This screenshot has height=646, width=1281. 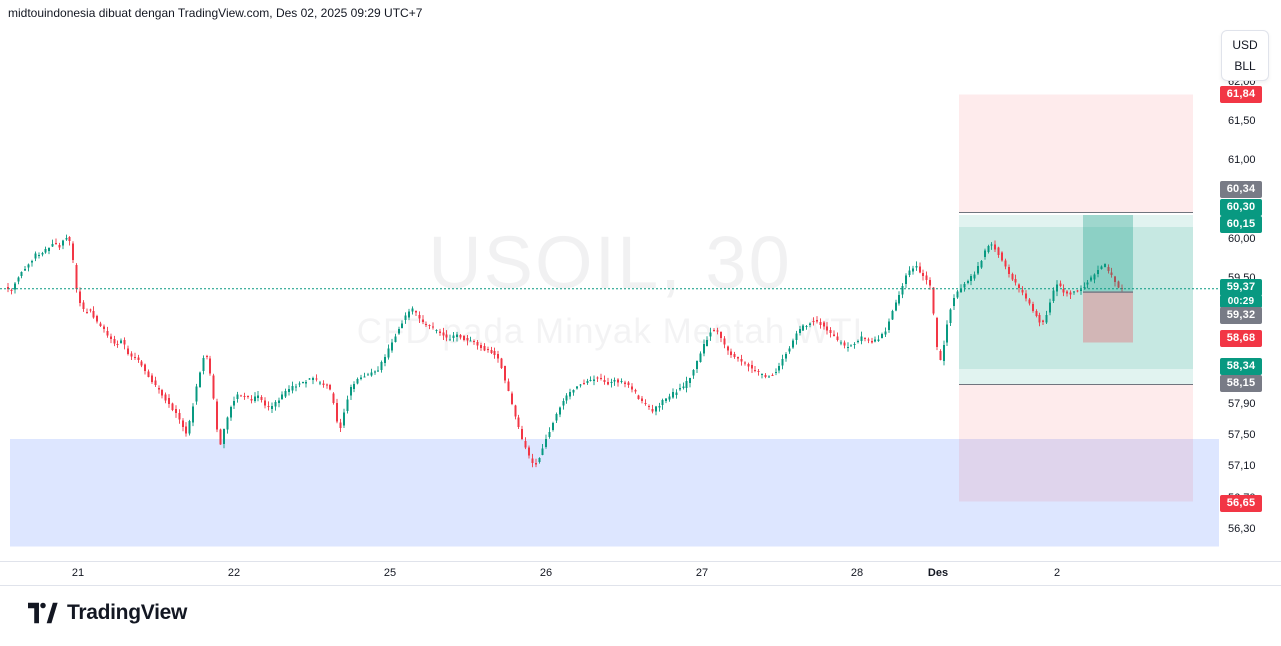 What do you see at coordinates (1242, 238) in the screenshot?
I see `price-tick: 60,00` at bounding box center [1242, 238].